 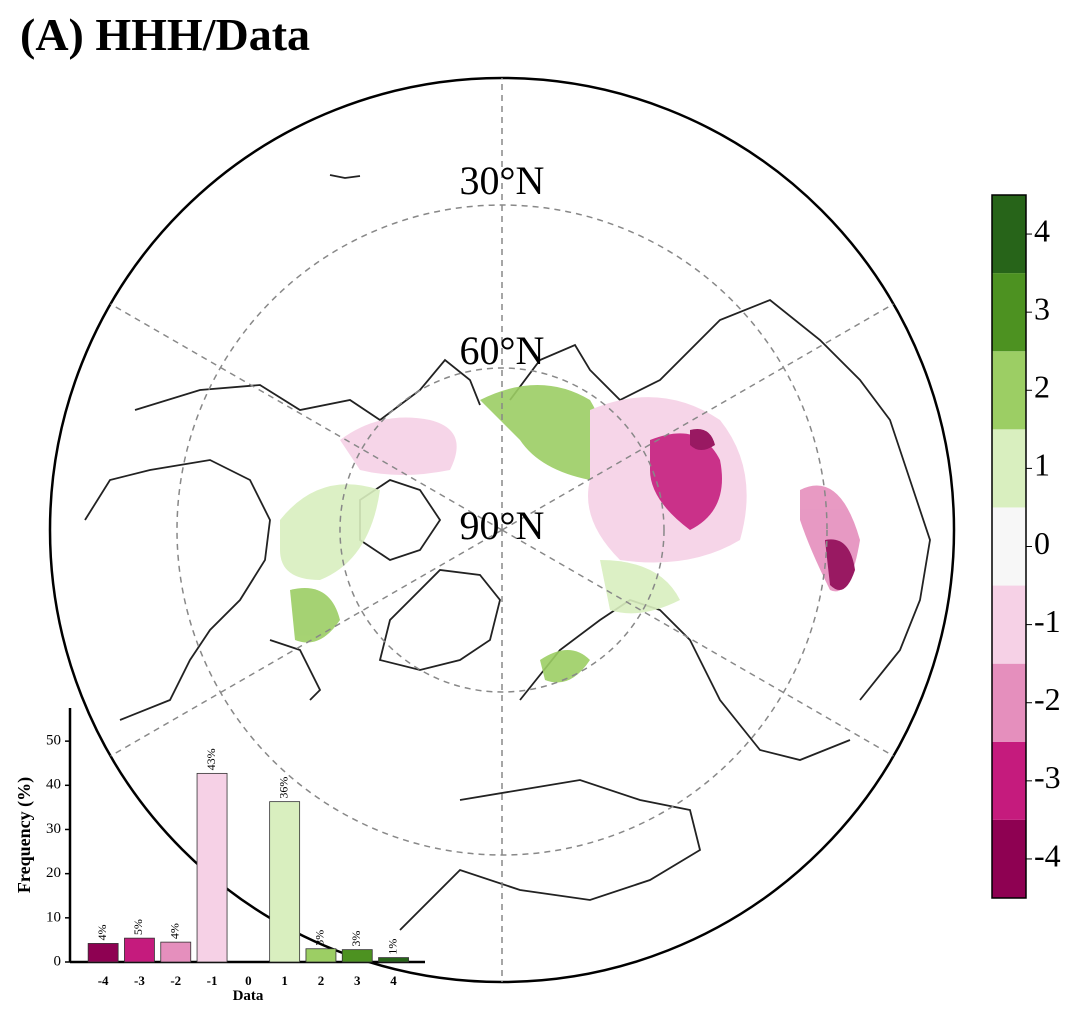 What do you see at coordinates (211, 759) in the screenshot?
I see `value-label: 43%` at bounding box center [211, 759].